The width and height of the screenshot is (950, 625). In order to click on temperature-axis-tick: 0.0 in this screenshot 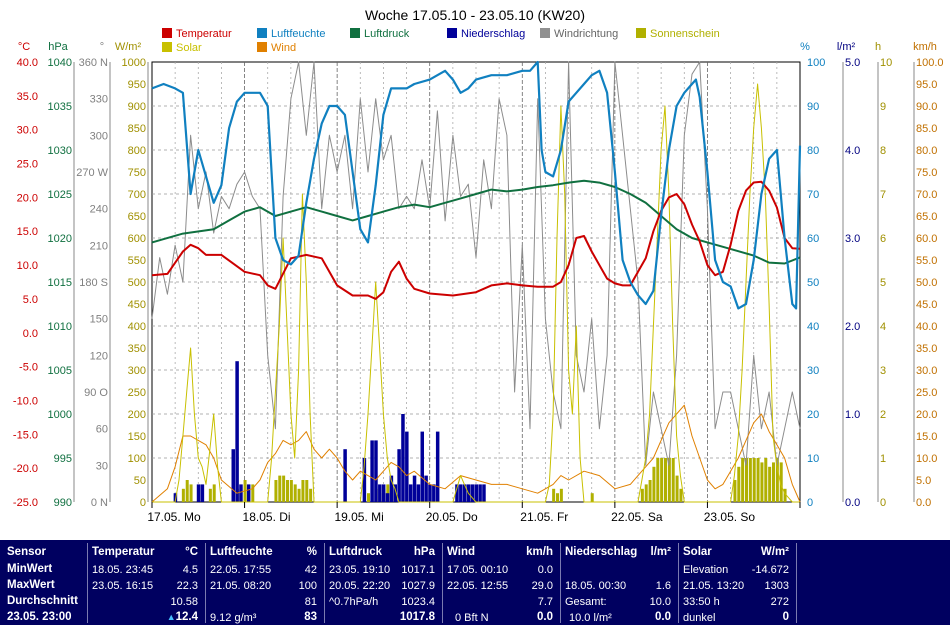, I will do `click(30, 334)`.